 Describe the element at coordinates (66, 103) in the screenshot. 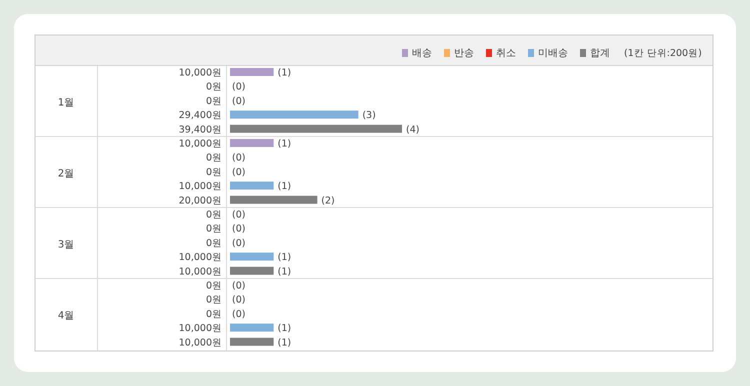

I see `y-tick-label: 1월` at that location.